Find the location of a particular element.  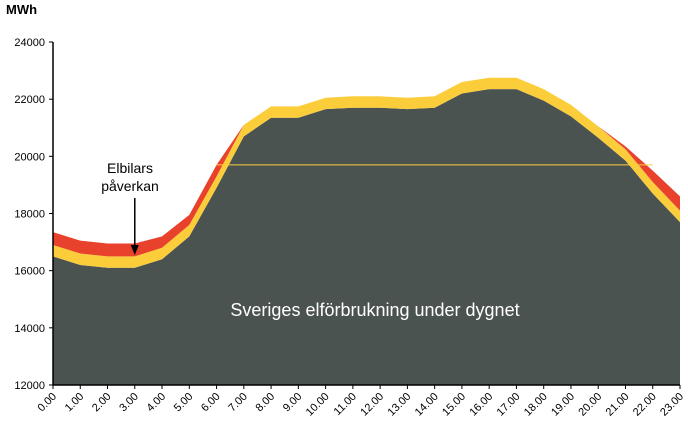

x-tick-label: 16.00 is located at coordinates (481, 405).